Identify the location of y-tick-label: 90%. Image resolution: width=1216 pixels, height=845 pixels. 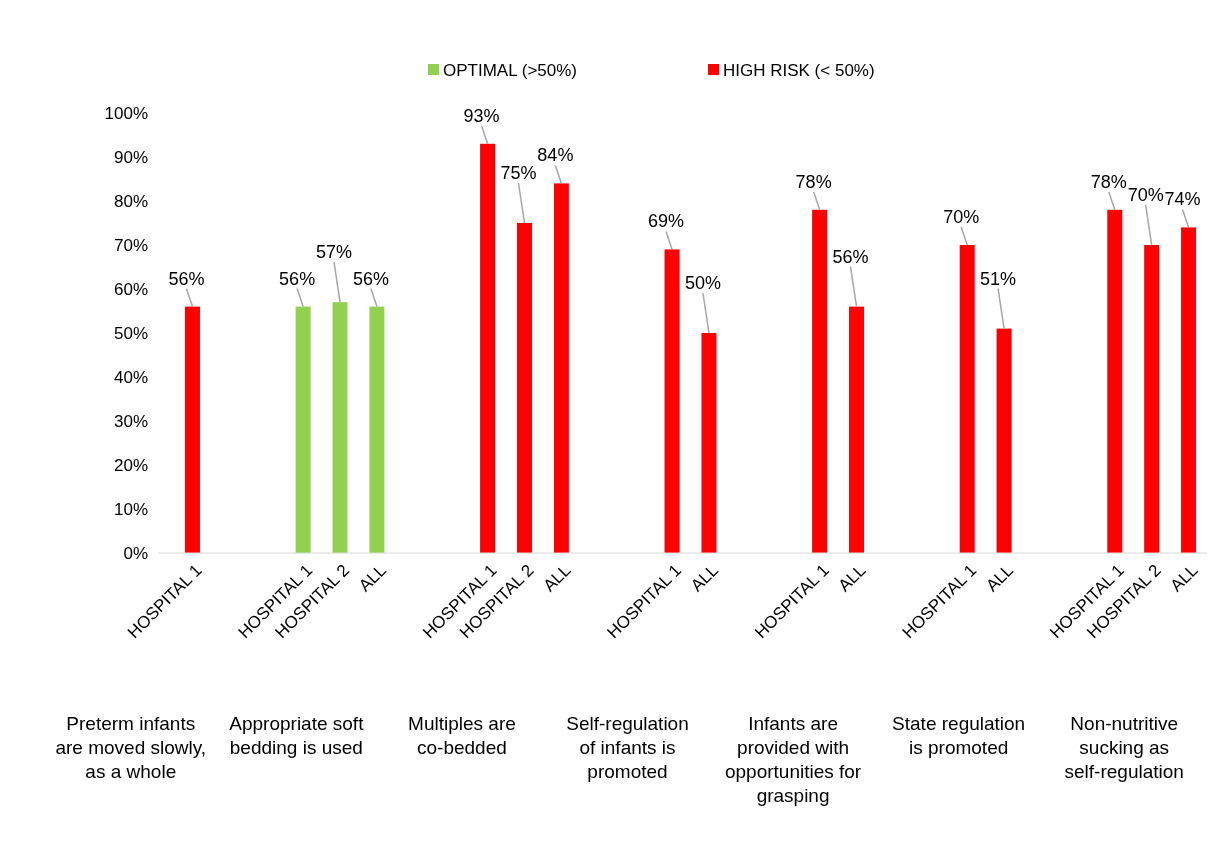
(130, 157).